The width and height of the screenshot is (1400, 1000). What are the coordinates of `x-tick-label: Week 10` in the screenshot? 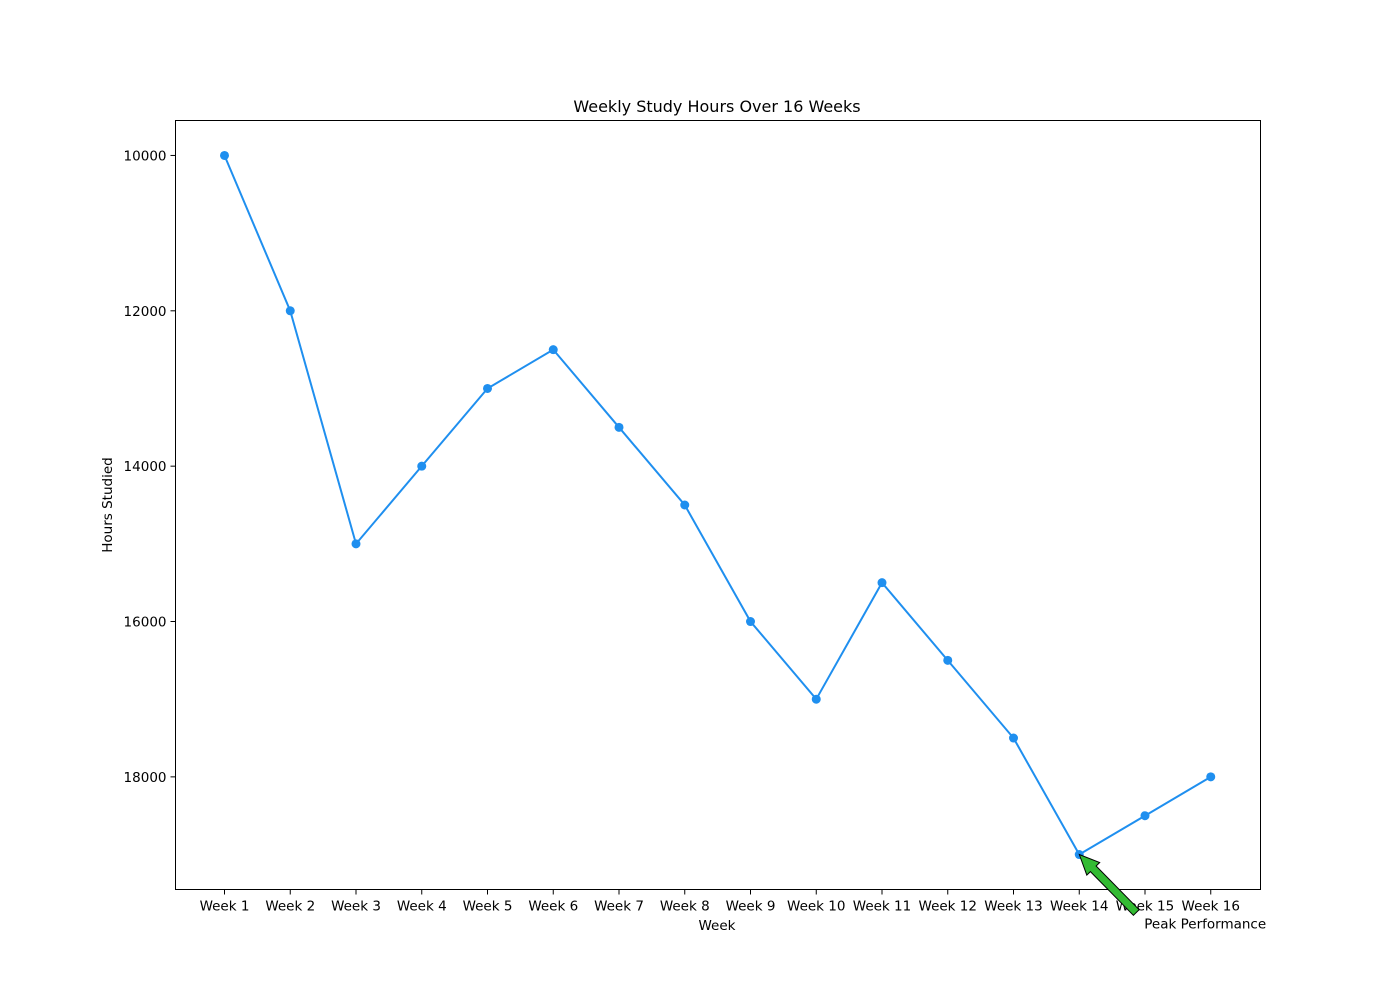 It's located at (816, 907).